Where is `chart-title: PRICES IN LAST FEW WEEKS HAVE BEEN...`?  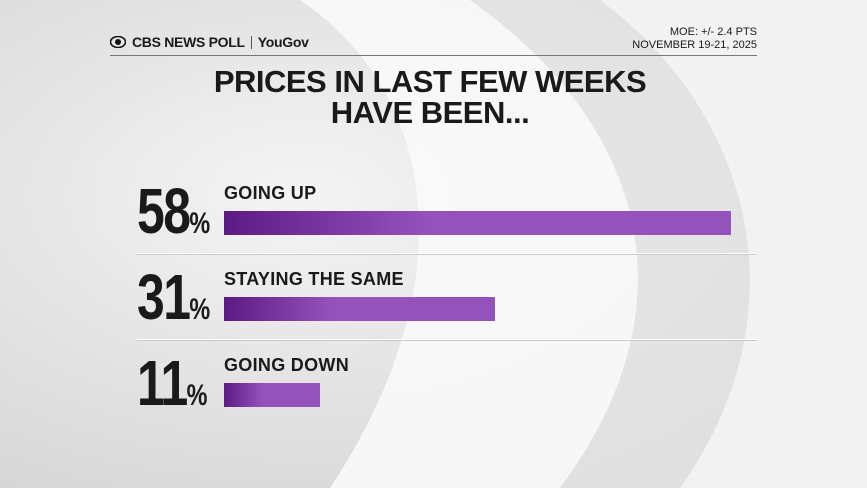
chart-title: PRICES IN LAST FEW WEEKS HAVE BEEN... is located at coordinates (430, 97).